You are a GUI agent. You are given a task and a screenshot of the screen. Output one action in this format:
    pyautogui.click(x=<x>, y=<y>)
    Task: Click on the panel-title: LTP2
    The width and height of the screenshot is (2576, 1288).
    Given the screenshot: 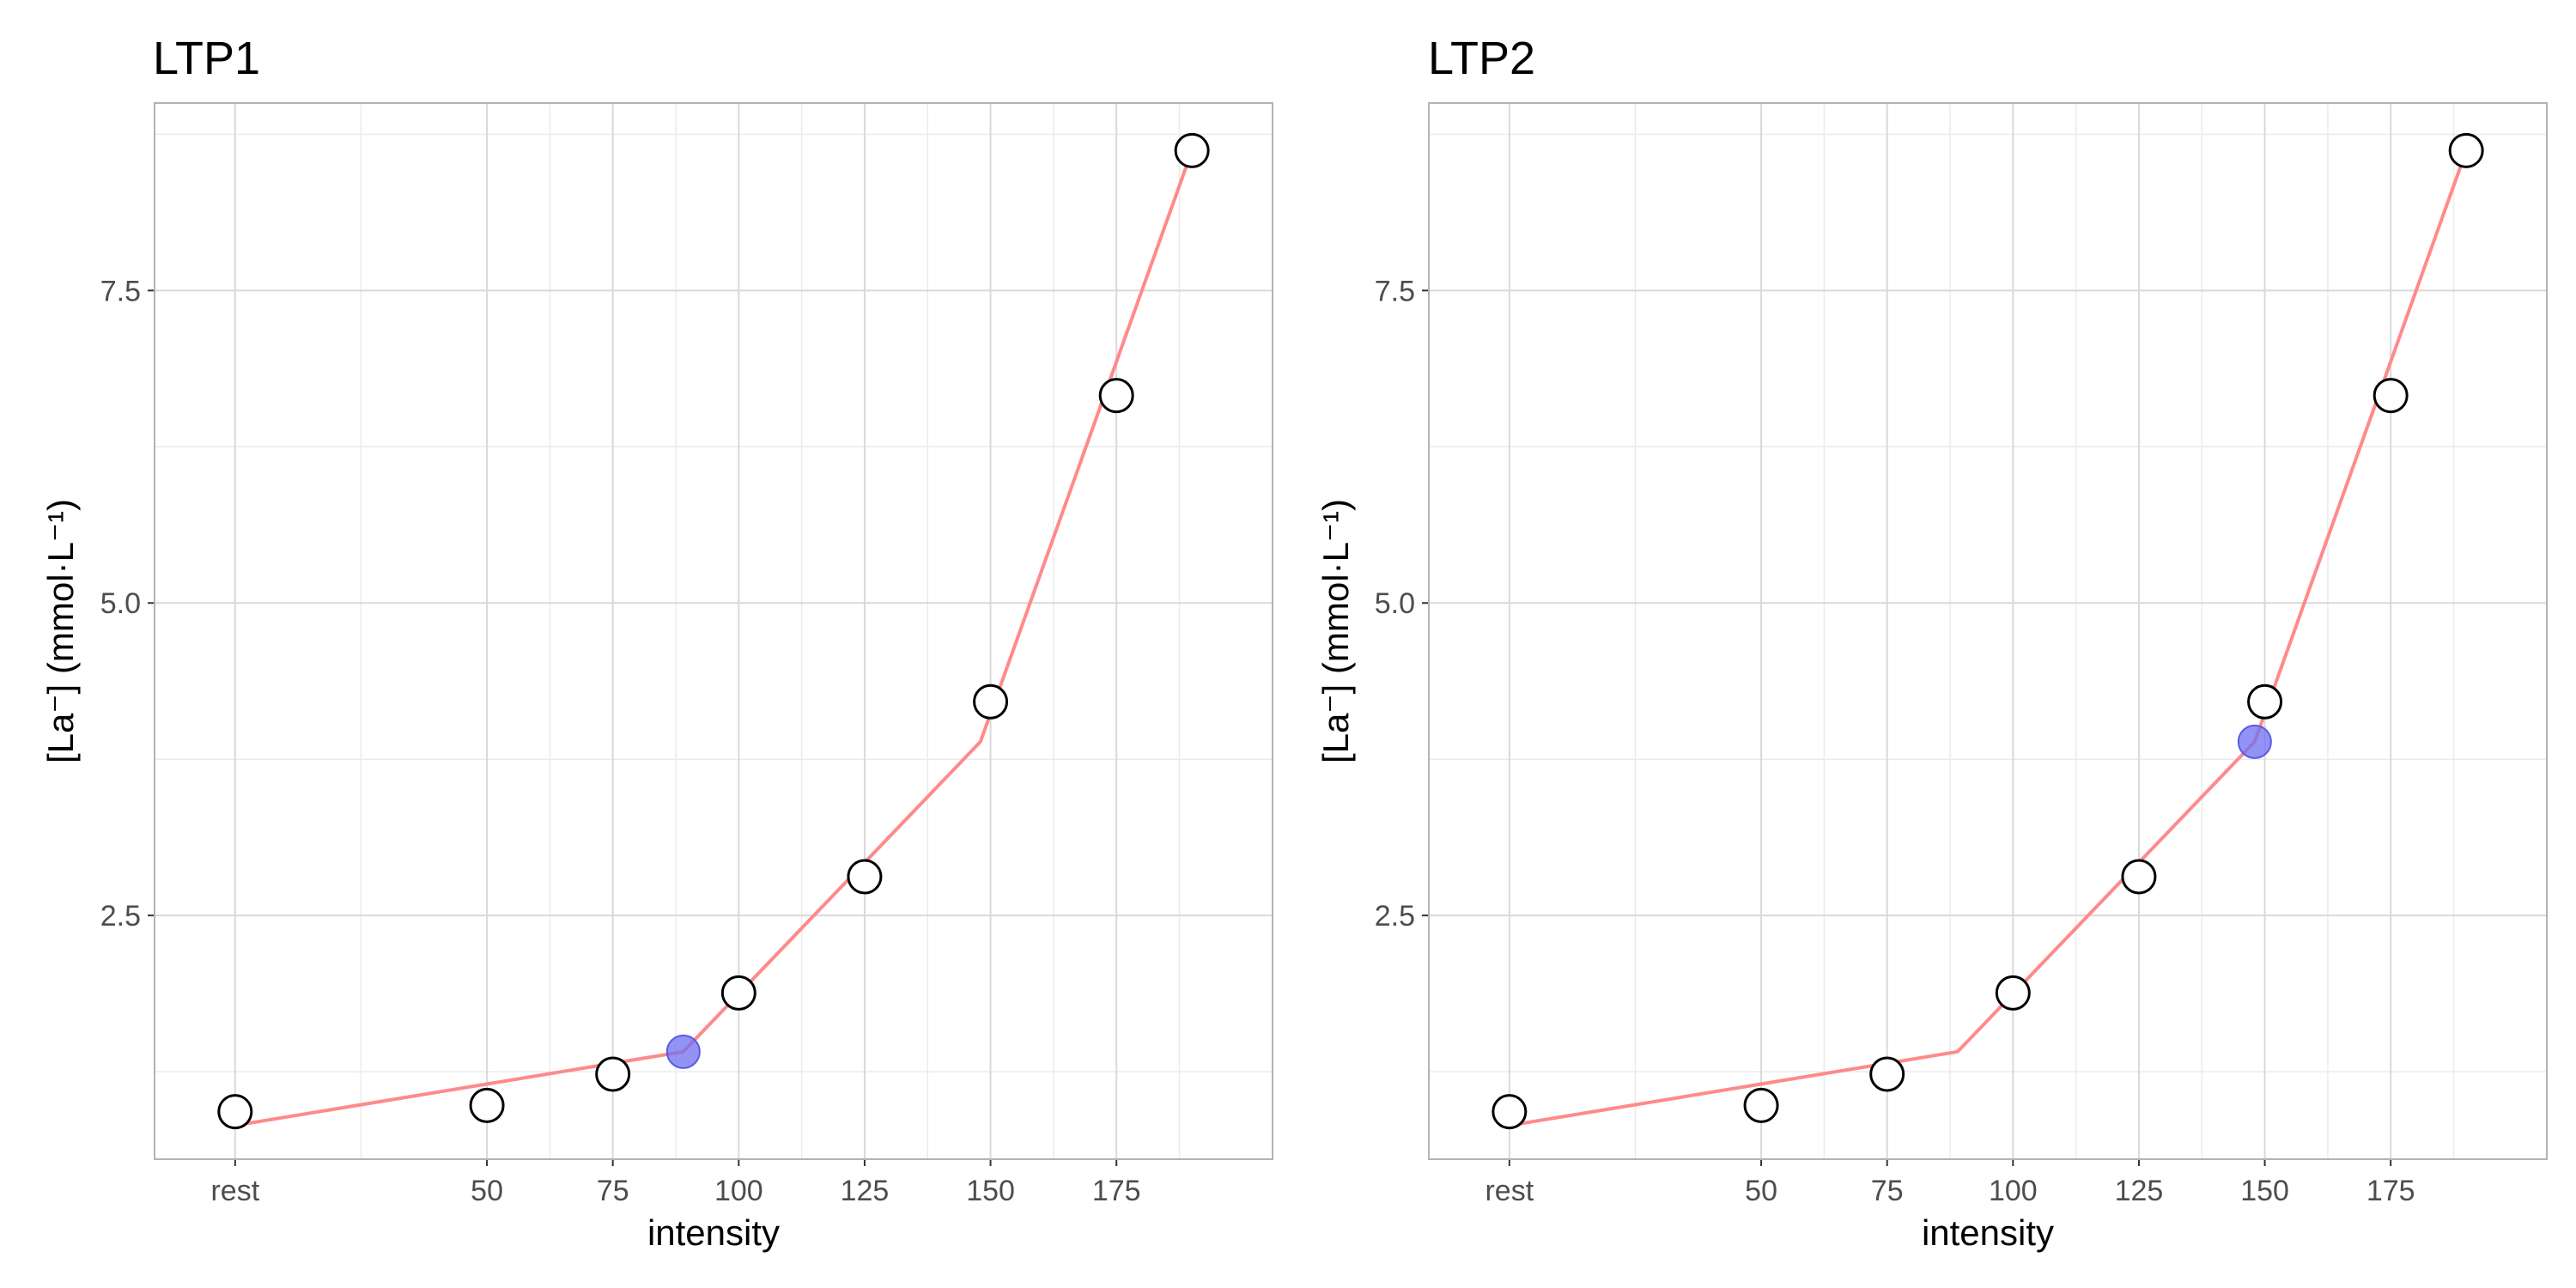 What is the action you would take?
    pyautogui.click(x=1481, y=59)
    